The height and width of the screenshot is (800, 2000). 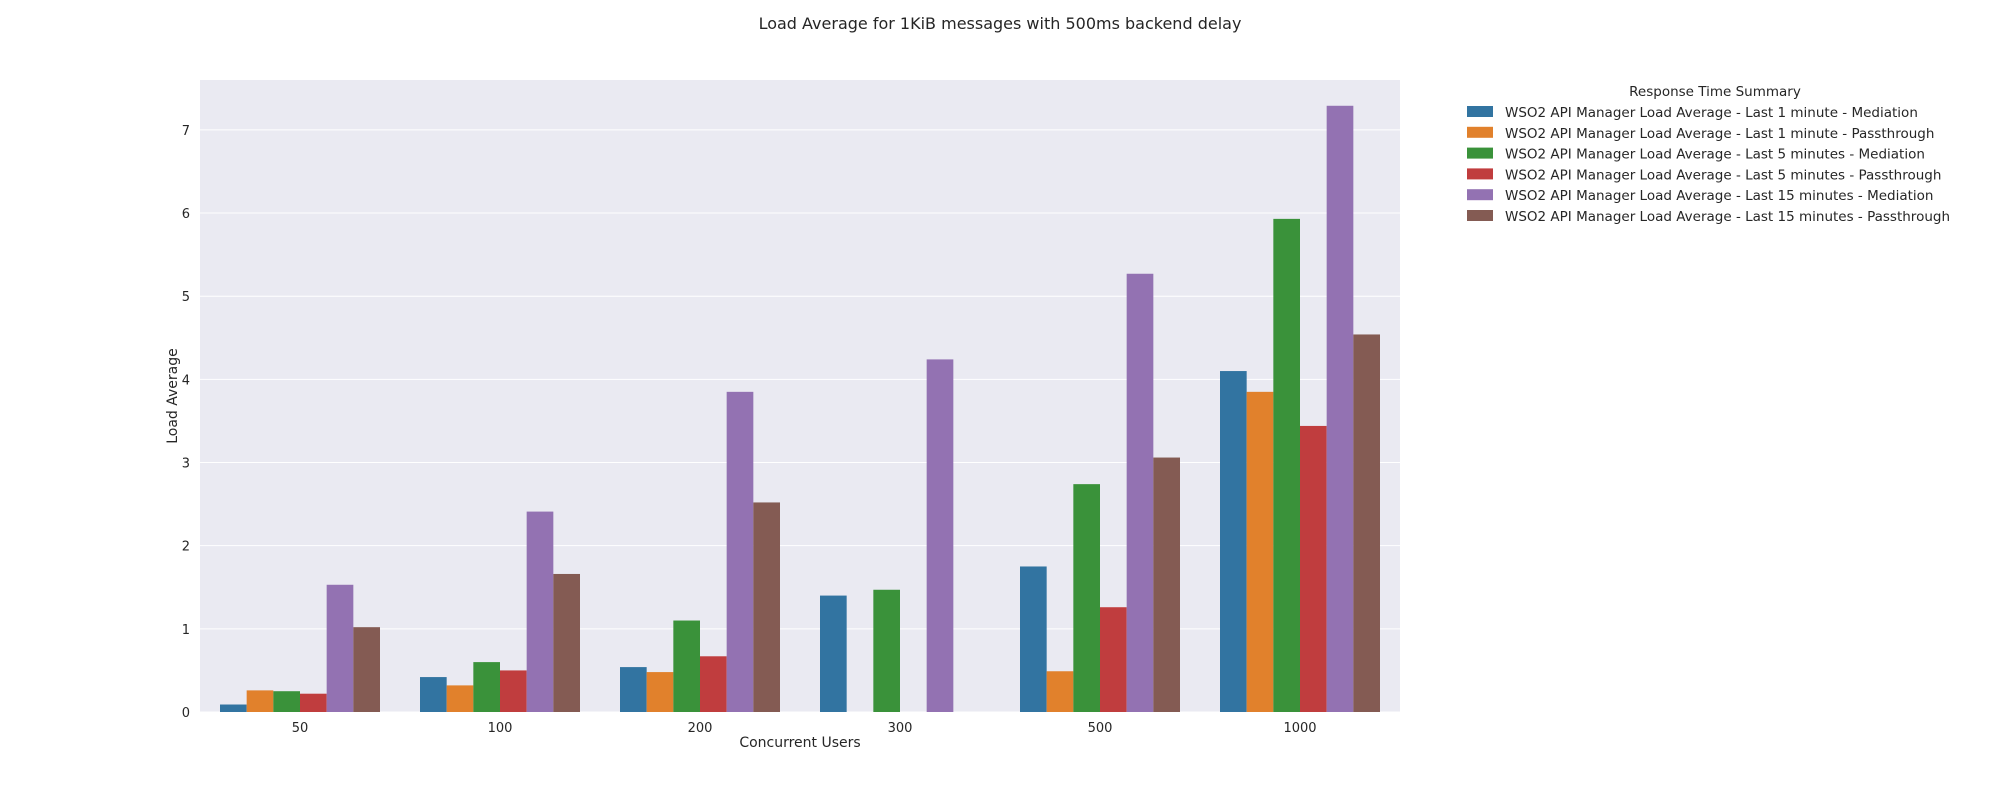 What do you see at coordinates (186, 422) in the screenshot?
I see `y-tick-labels: 0 1 2 3 4 5 6 7` at bounding box center [186, 422].